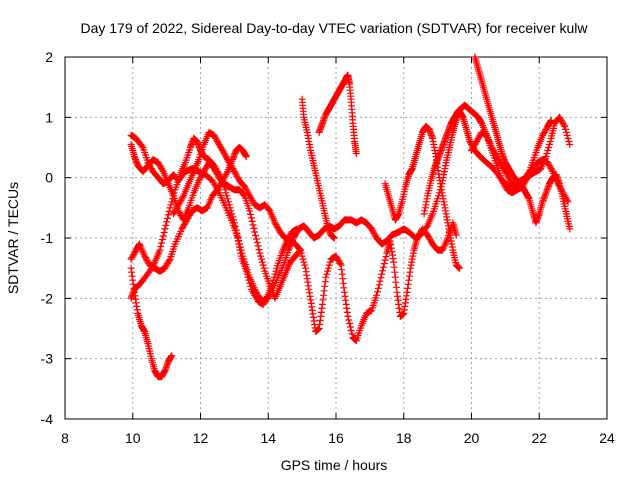 Image resolution: width=640 pixels, height=480 pixels. I want to click on series-track-l, so click(511, 155).